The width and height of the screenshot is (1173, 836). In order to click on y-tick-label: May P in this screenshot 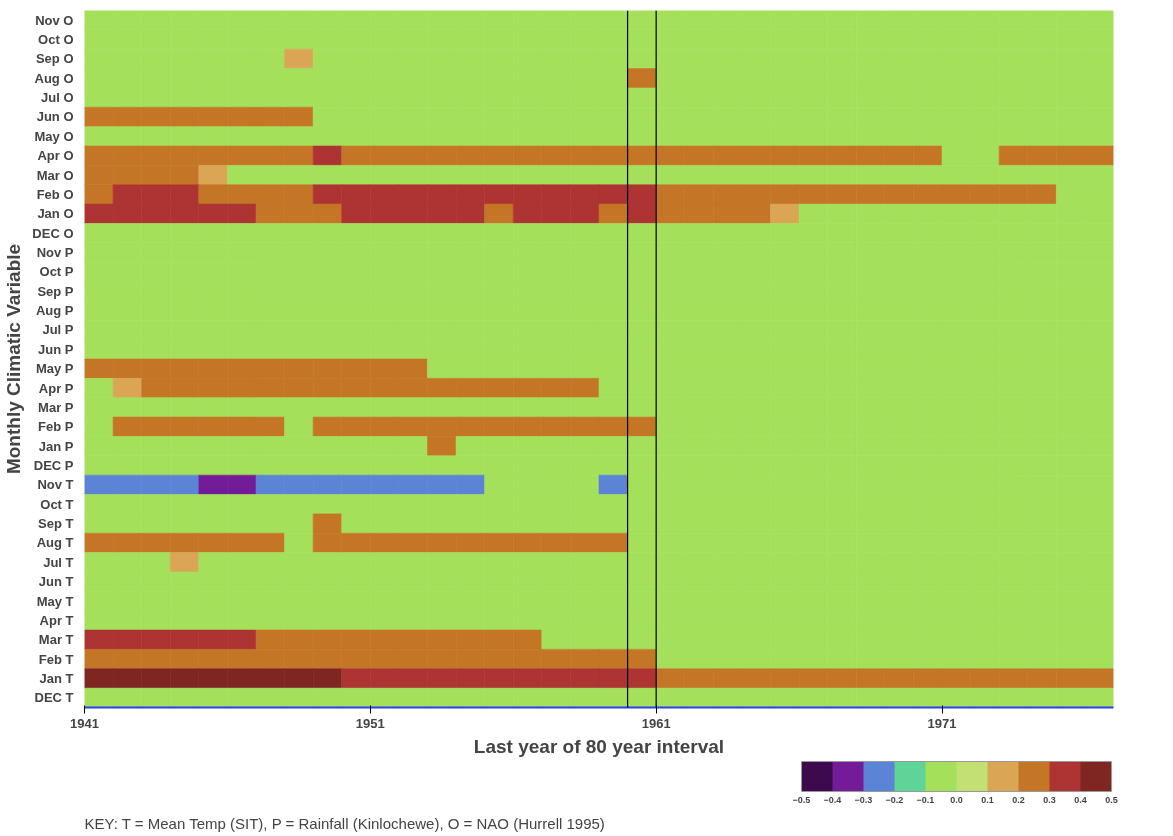, I will do `click(54, 369)`.